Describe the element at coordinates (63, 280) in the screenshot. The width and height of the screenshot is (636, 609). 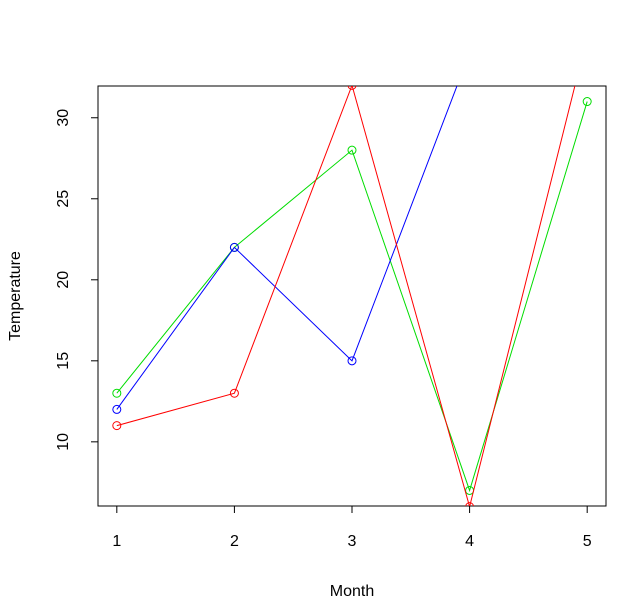
I see `y-tick-label: 20` at that location.